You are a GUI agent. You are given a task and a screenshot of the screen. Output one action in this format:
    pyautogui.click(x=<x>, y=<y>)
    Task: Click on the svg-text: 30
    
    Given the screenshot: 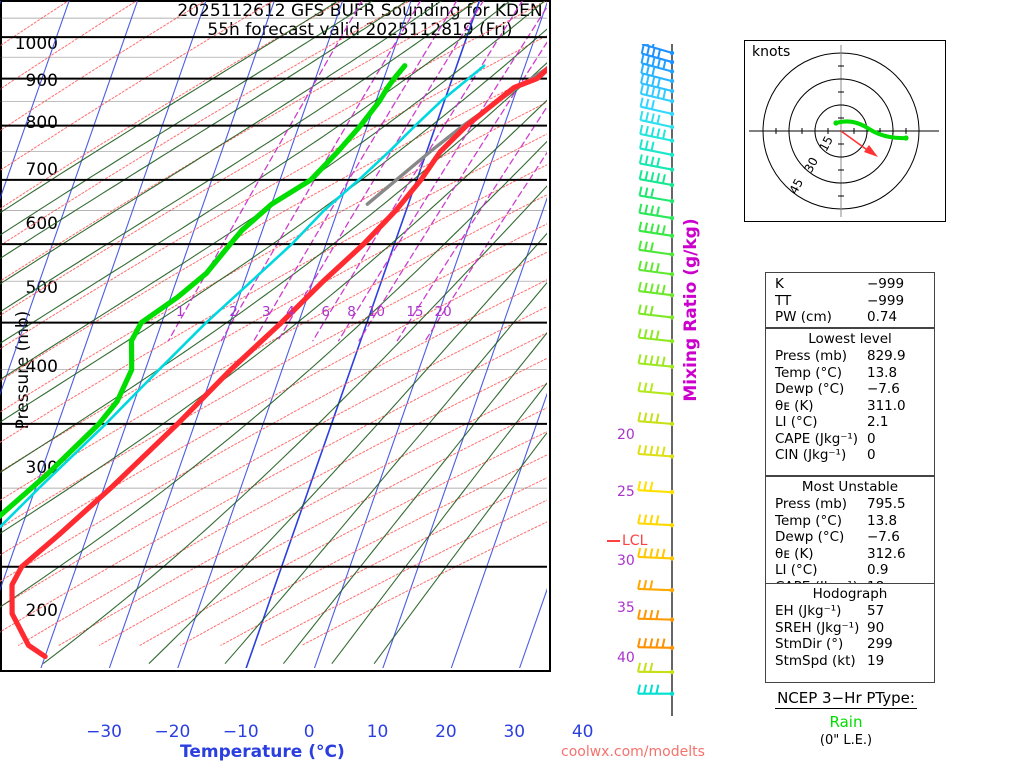 What is the action you would take?
    pyautogui.click(x=811, y=165)
    